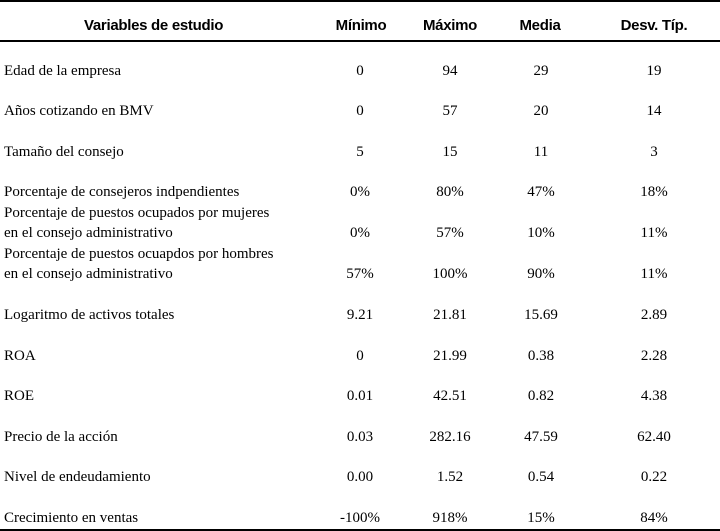  I want to click on cell-mean: 0.54, so click(541, 477).